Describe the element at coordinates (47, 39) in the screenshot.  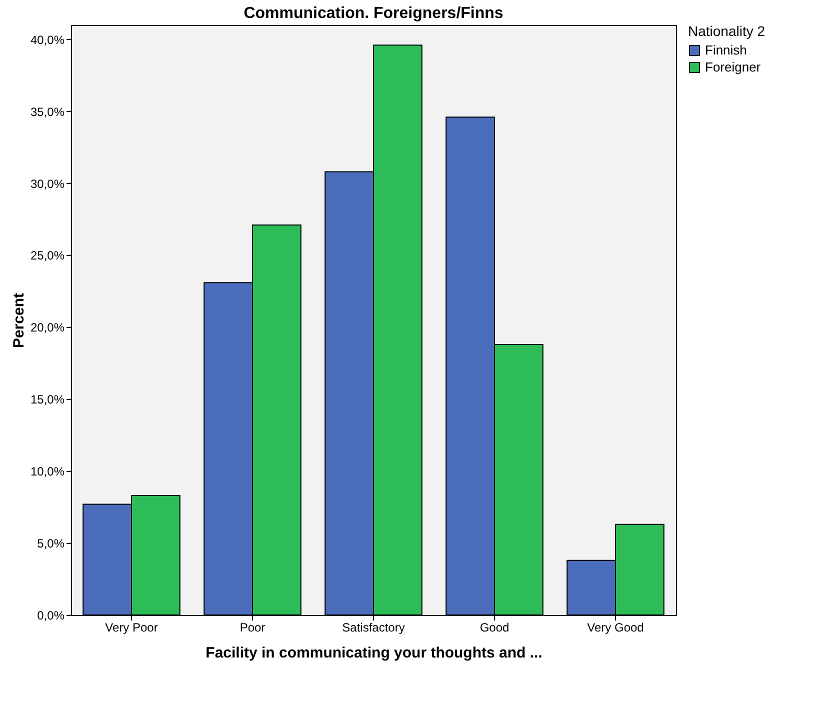
I see `y-tick-label: 40,0%` at that location.